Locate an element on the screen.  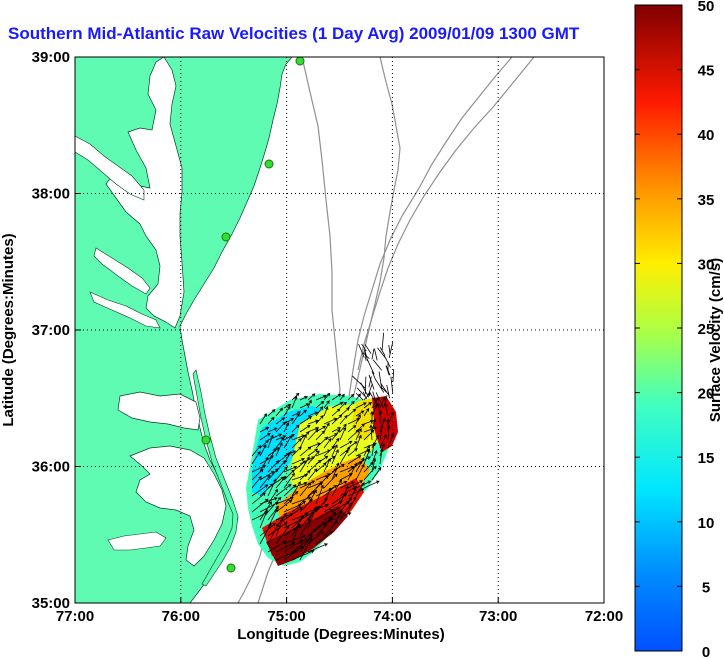
x-tick-label: 77:00 is located at coordinates (75, 616).